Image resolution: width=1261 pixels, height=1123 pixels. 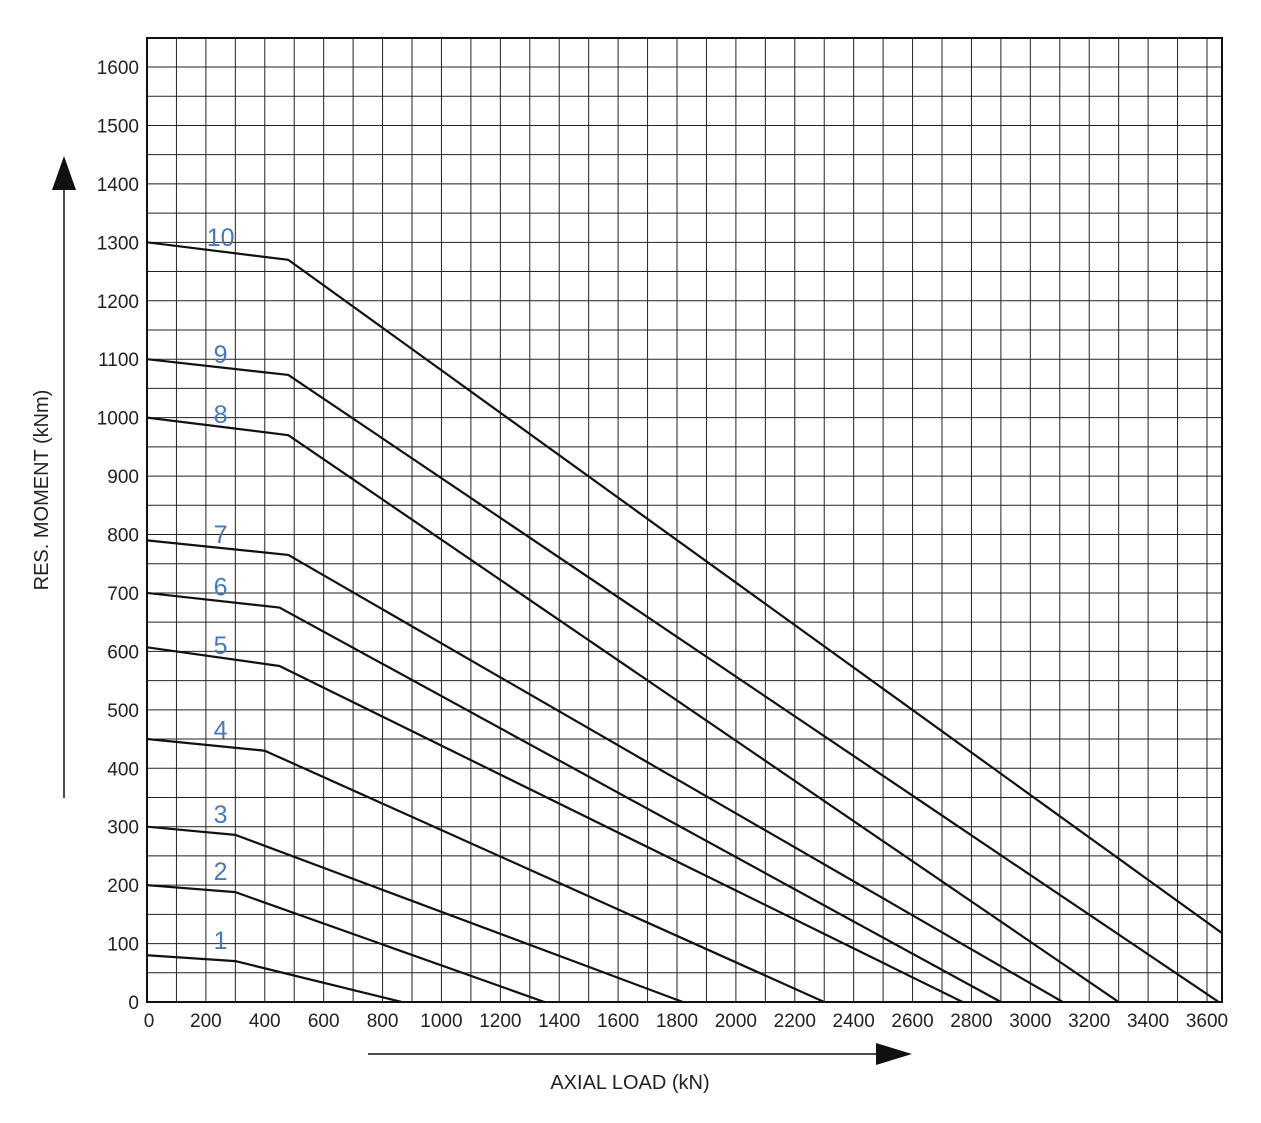 What do you see at coordinates (221, 941) in the screenshot?
I see `series-label-1: 1` at bounding box center [221, 941].